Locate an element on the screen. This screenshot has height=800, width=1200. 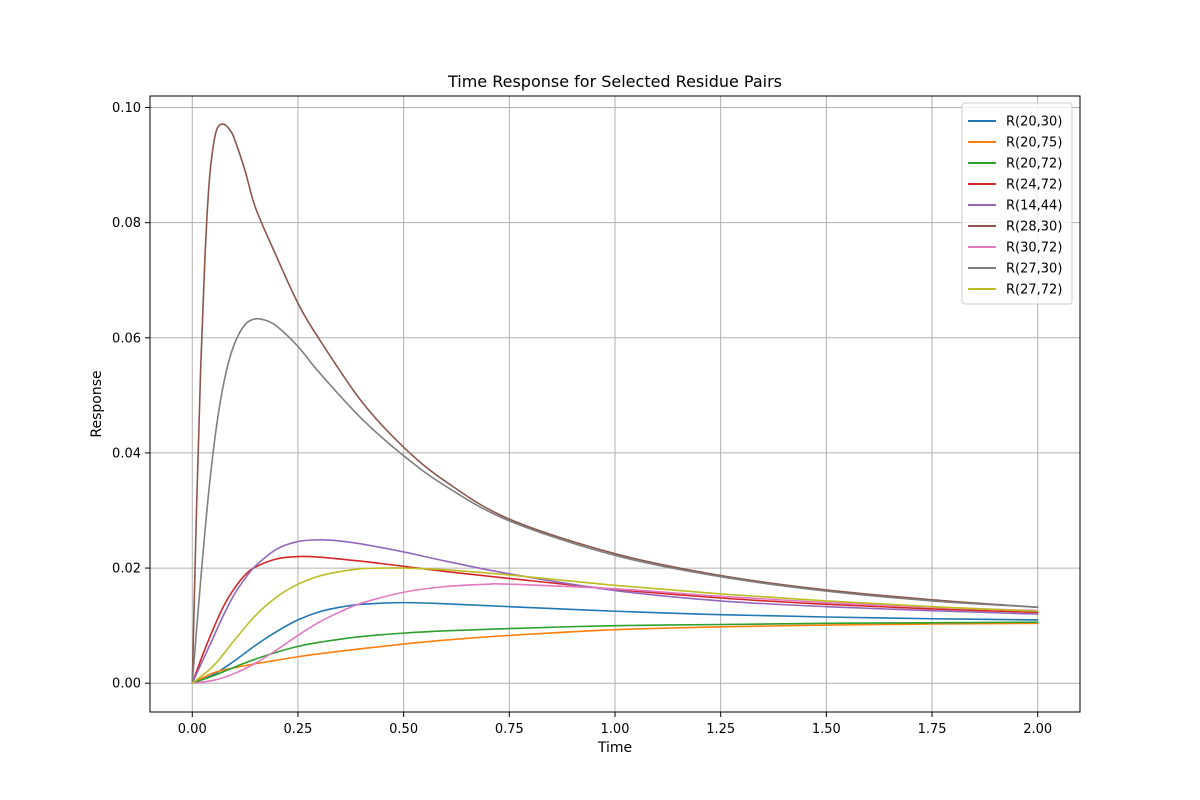
y-tick-label: 0.04 is located at coordinates (126, 453).